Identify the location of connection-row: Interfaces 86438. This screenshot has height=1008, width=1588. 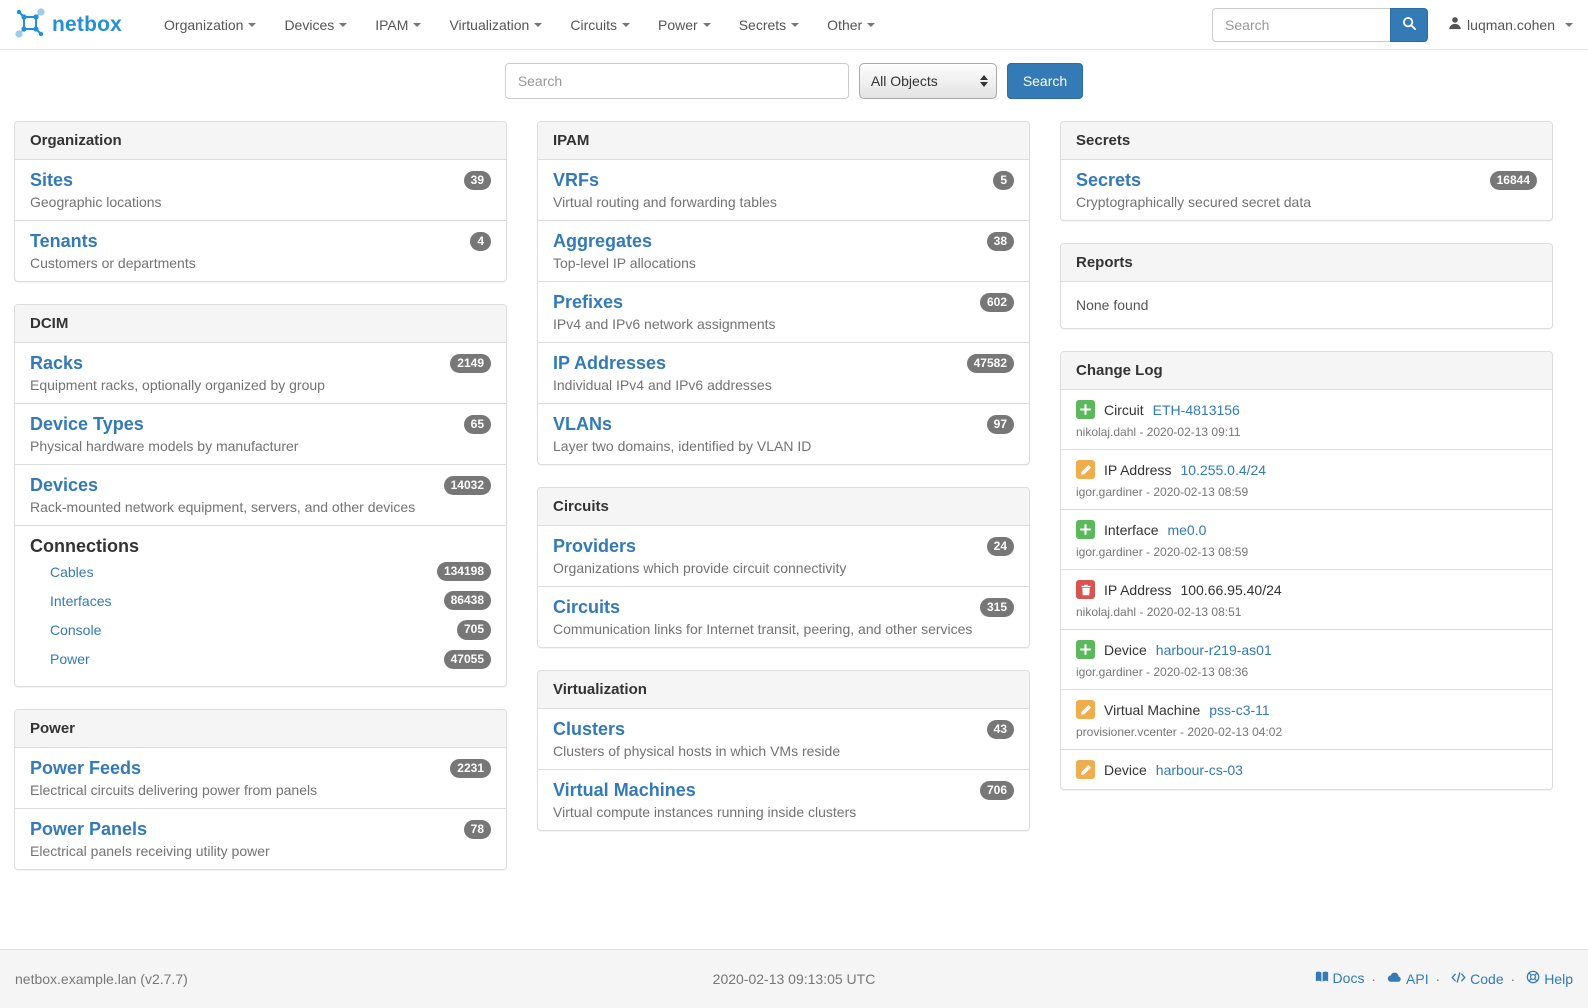
(260, 600).